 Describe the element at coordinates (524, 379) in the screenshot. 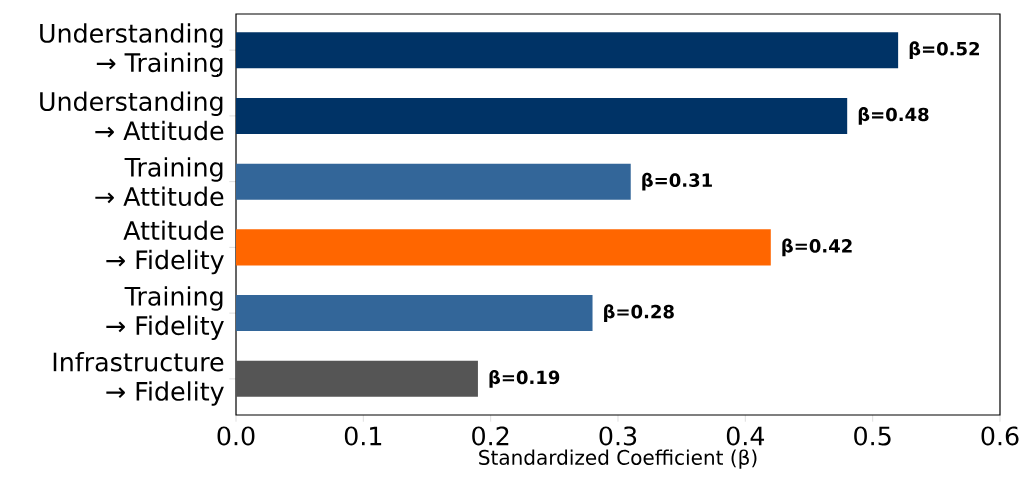

I see `data-label: β=0.19` at that location.